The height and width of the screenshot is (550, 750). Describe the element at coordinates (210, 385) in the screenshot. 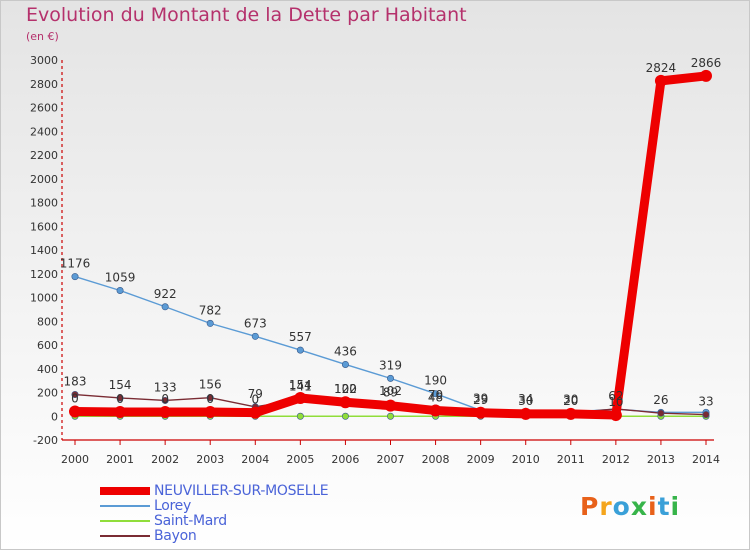

I see `data-label-3-3: 156` at that location.